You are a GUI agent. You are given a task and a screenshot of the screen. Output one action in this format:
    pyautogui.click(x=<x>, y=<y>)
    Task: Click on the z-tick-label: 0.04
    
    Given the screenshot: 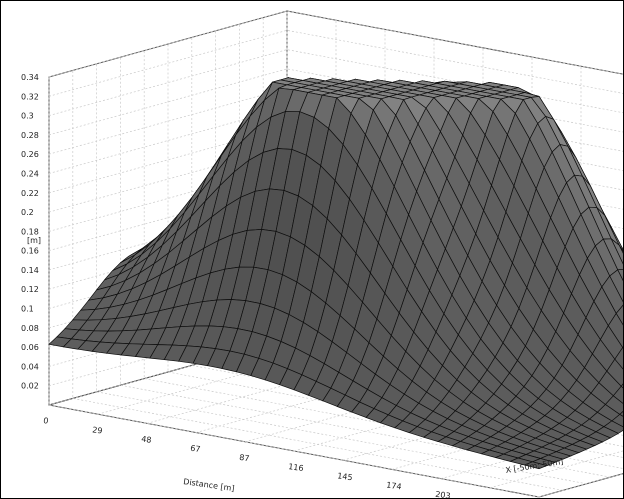 What is the action you would take?
    pyautogui.click(x=30, y=366)
    